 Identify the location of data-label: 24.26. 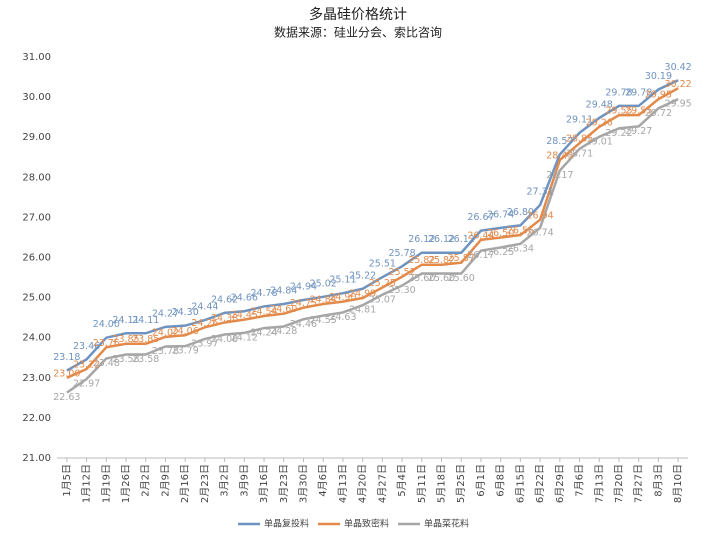
(204, 323).